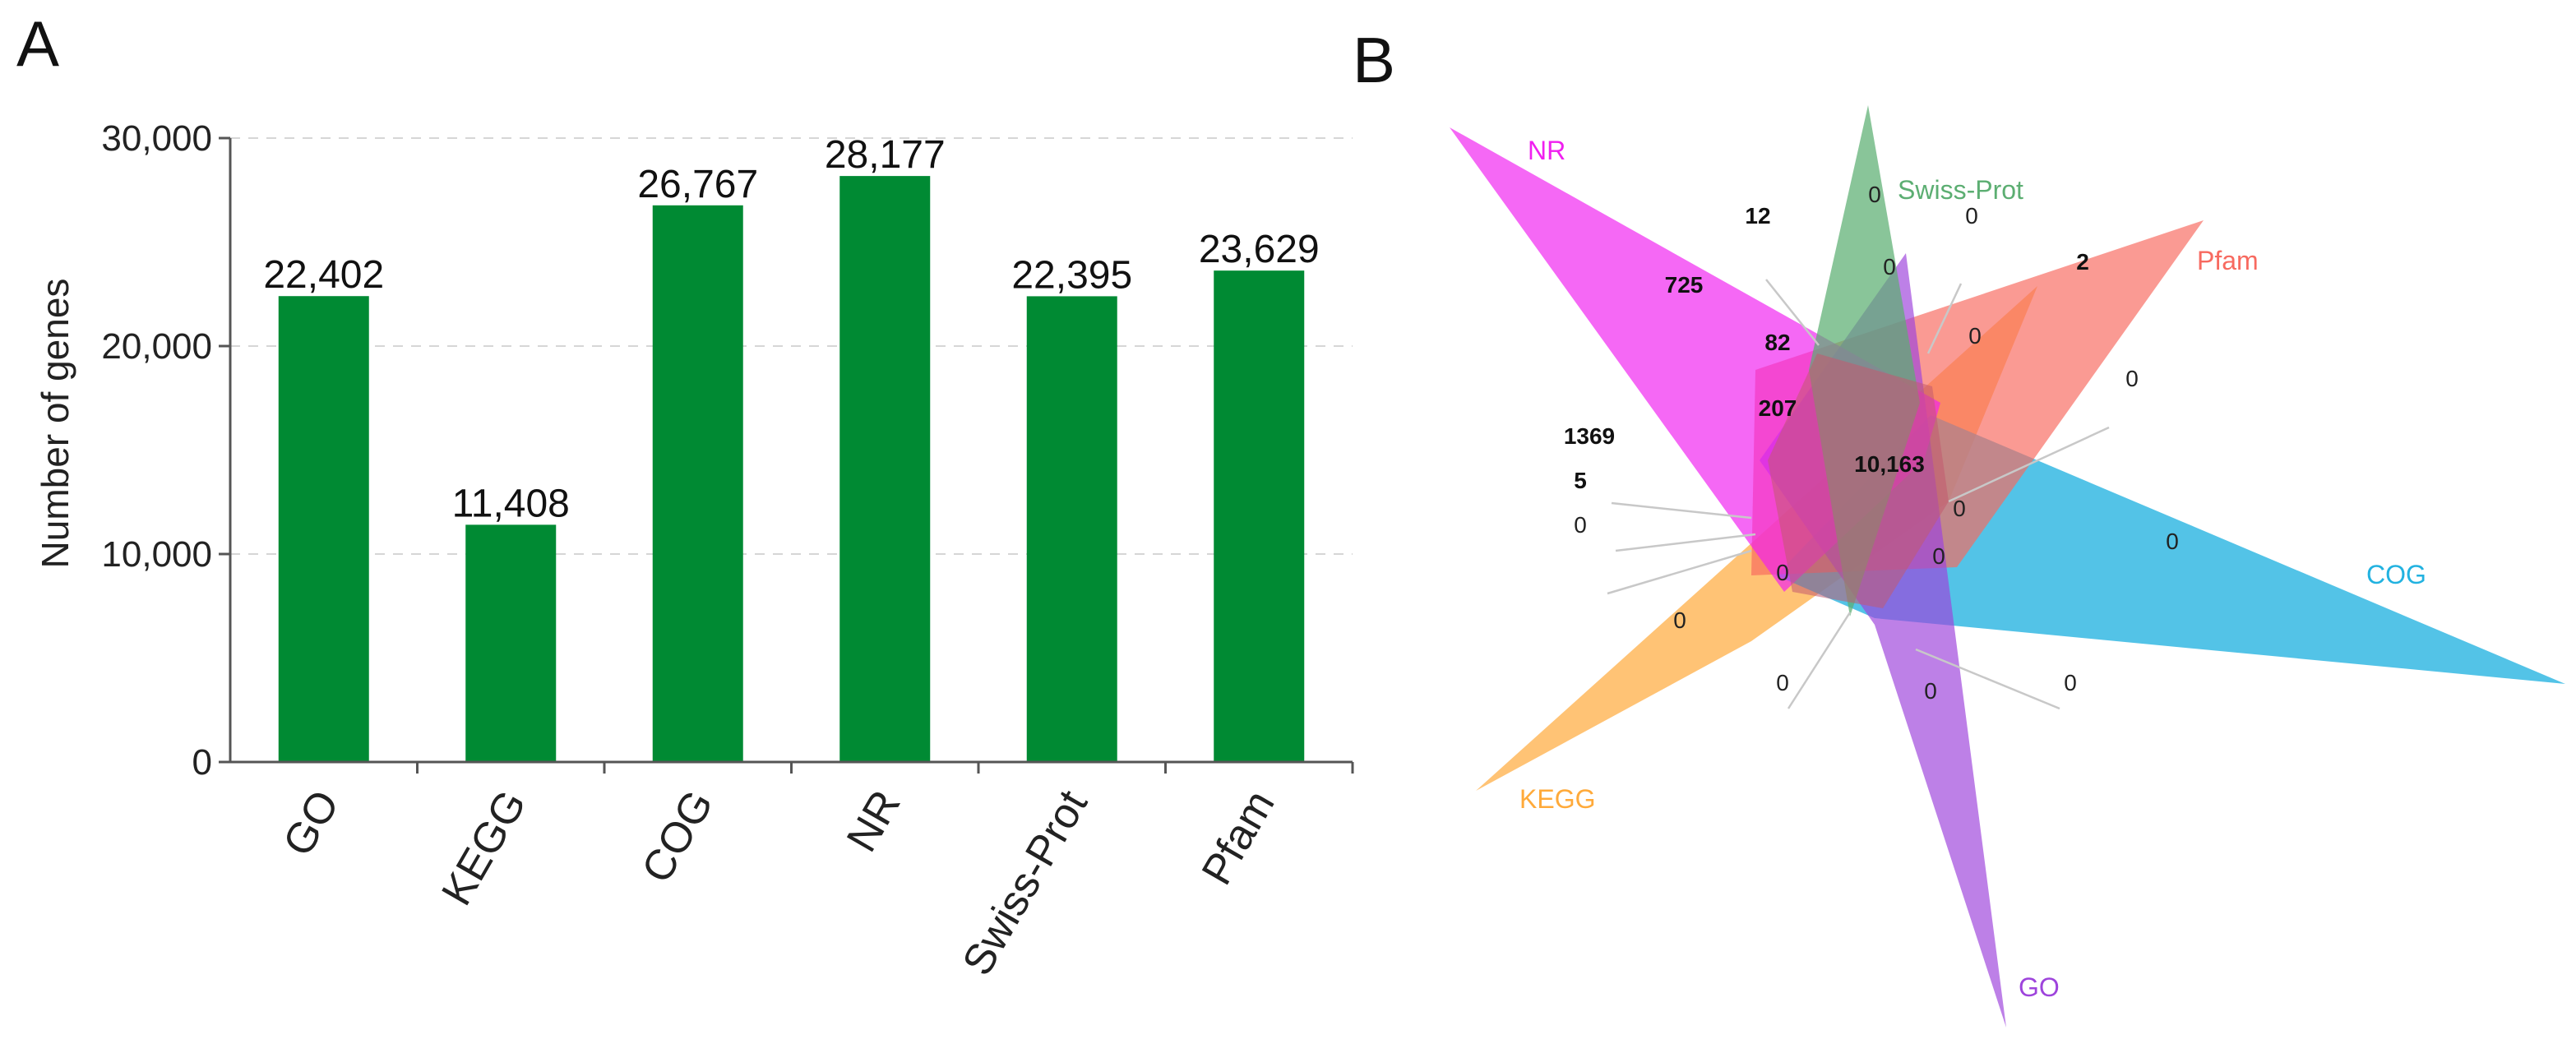 This screenshot has height=1053, width=2576. Describe the element at coordinates (678, 837) in the screenshot. I see `x-tick-label: COG` at that location.